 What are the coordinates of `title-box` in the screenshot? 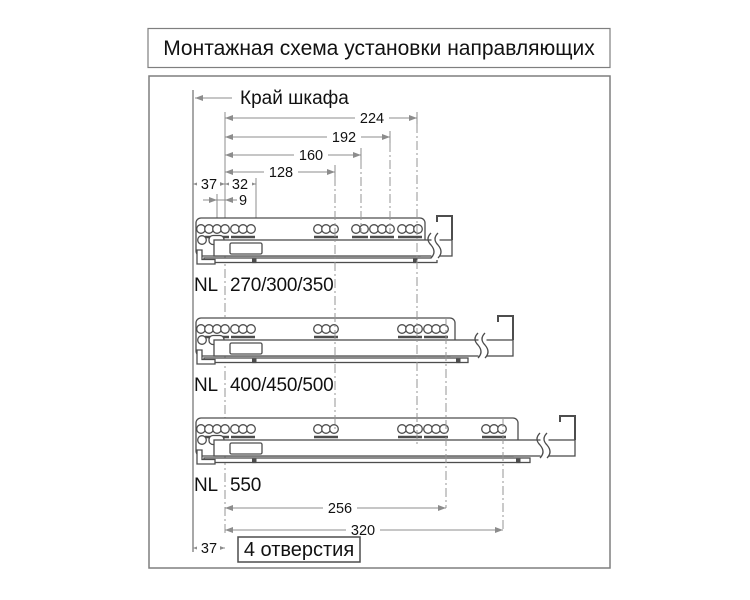 It's located at (379, 48).